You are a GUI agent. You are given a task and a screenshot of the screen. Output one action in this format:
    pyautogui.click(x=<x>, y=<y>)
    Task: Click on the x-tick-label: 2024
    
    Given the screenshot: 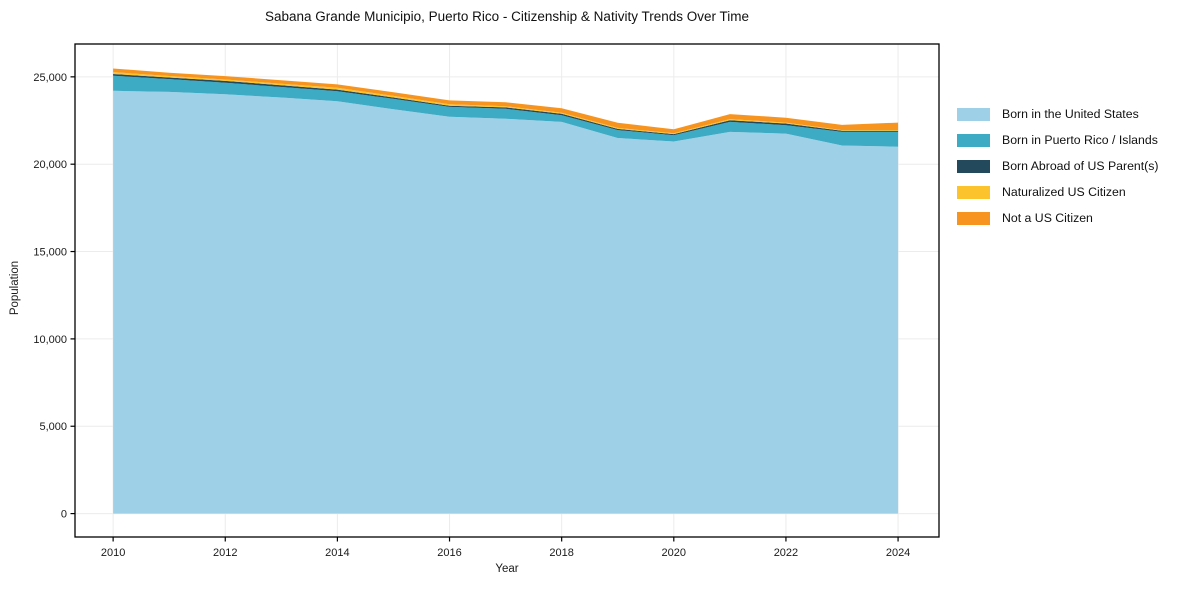 What is the action you would take?
    pyautogui.click(x=898, y=553)
    